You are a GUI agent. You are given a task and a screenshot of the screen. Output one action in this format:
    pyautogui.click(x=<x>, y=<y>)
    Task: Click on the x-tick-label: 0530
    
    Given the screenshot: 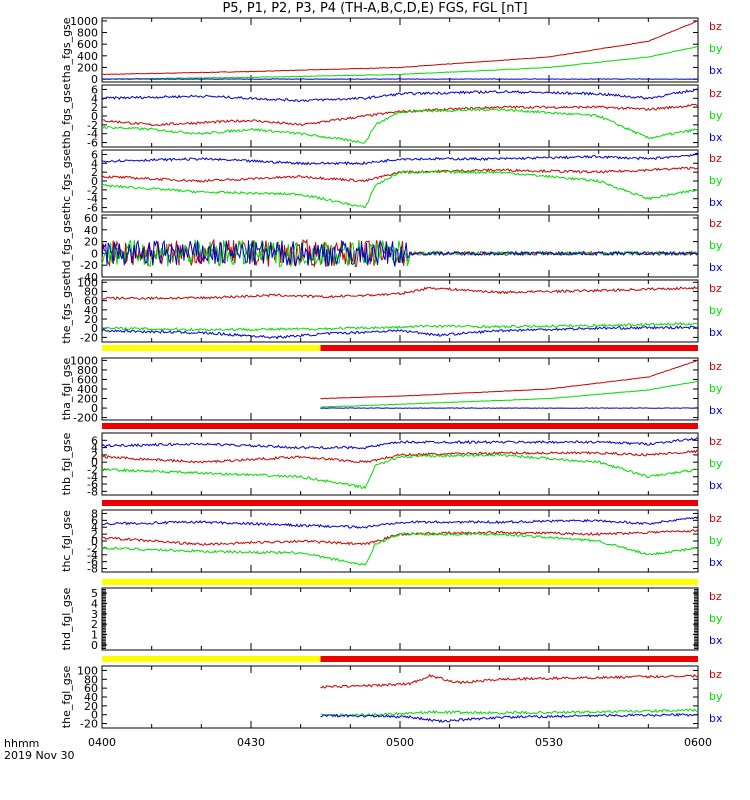 What is the action you would take?
    pyautogui.click(x=549, y=742)
    